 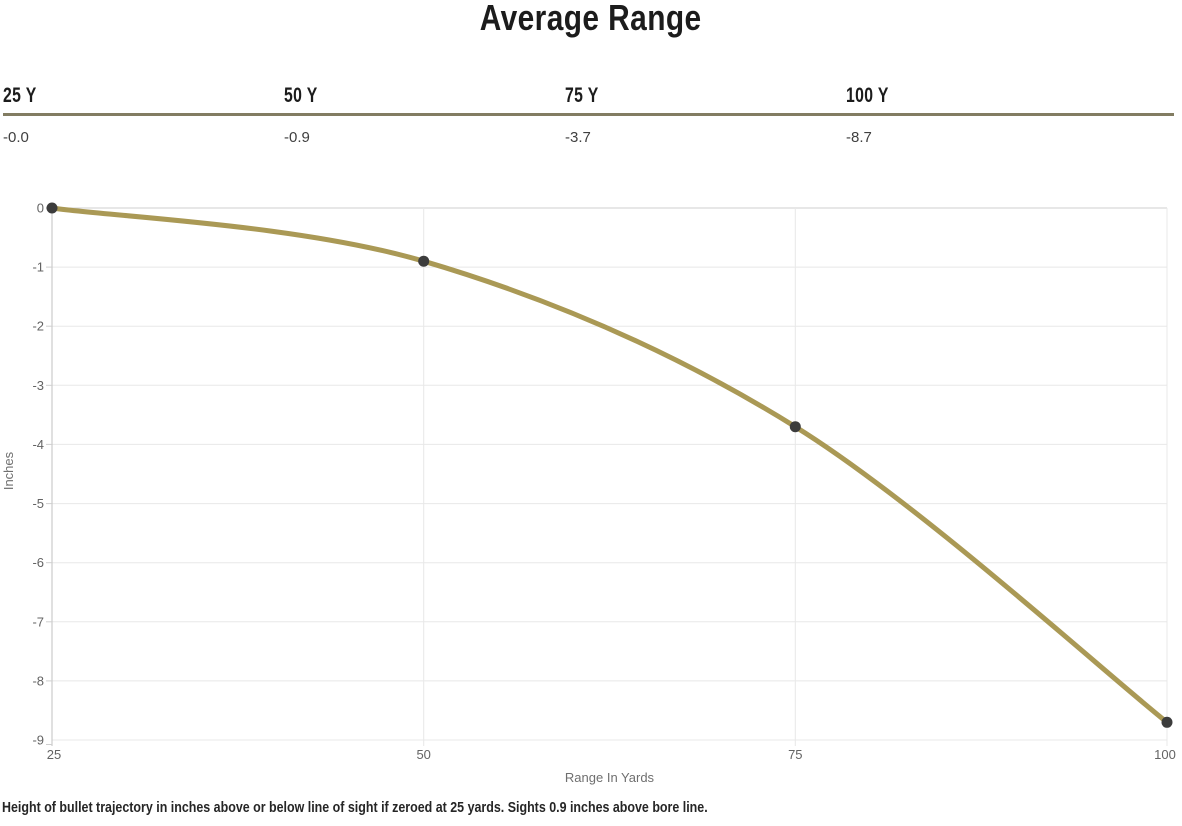 What do you see at coordinates (38, 474) in the screenshot?
I see `y-axis-labels: 0 -1 -2 -3 -4 -5 -6 -7 -8 -9` at bounding box center [38, 474].